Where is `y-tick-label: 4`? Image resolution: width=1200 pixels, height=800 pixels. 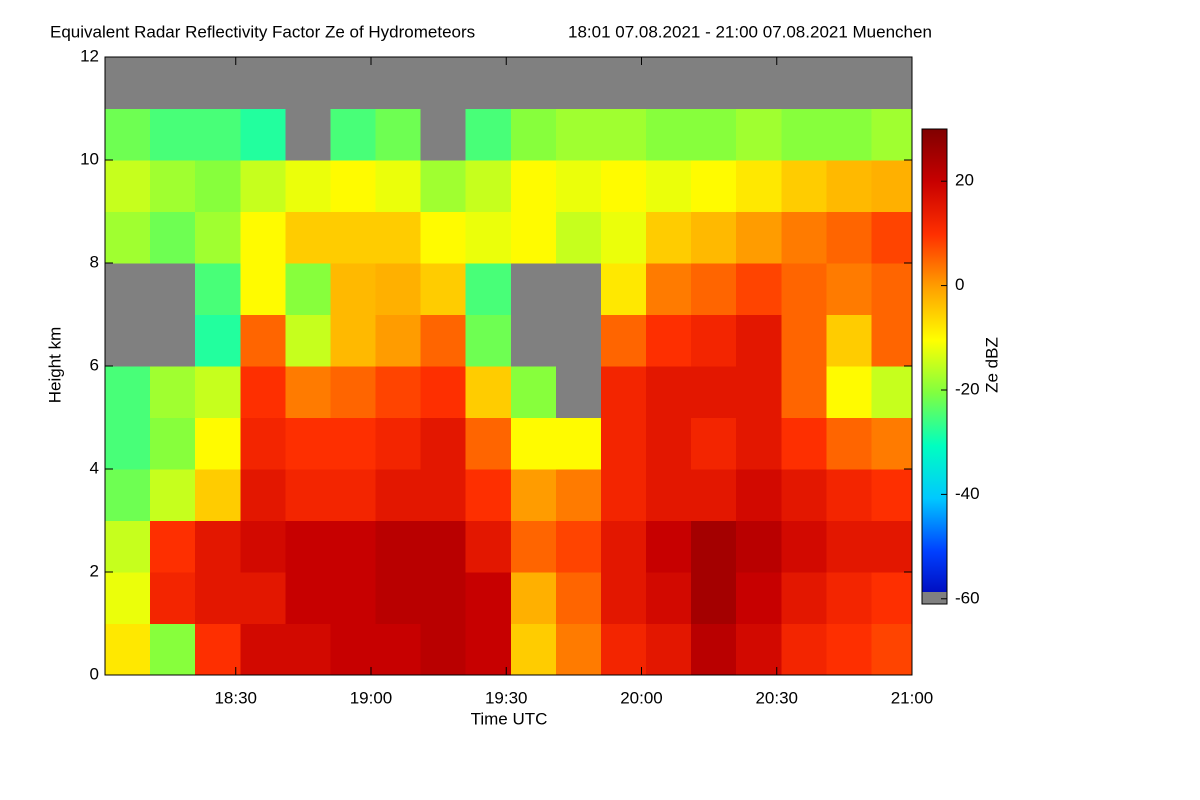 y-tick-label: 4 is located at coordinates (94, 467).